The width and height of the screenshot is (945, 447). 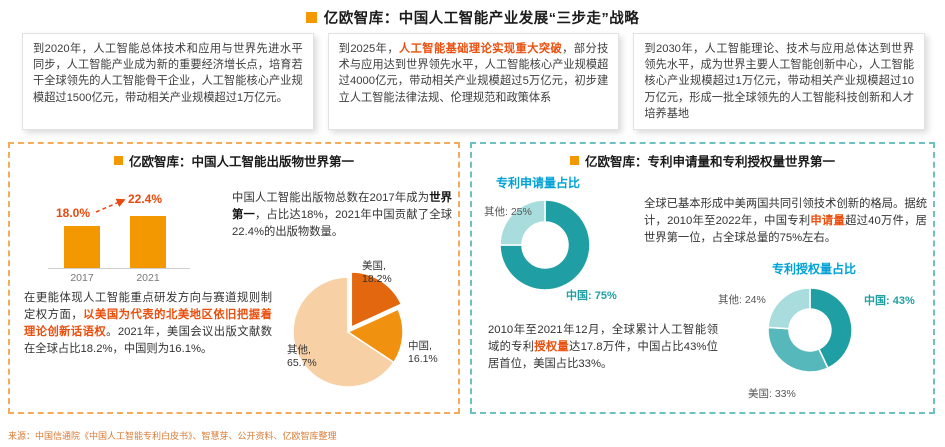 What do you see at coordinates (148, 242) in the screenshot?
I see `bar-2021` at bounding box center [148, 242].